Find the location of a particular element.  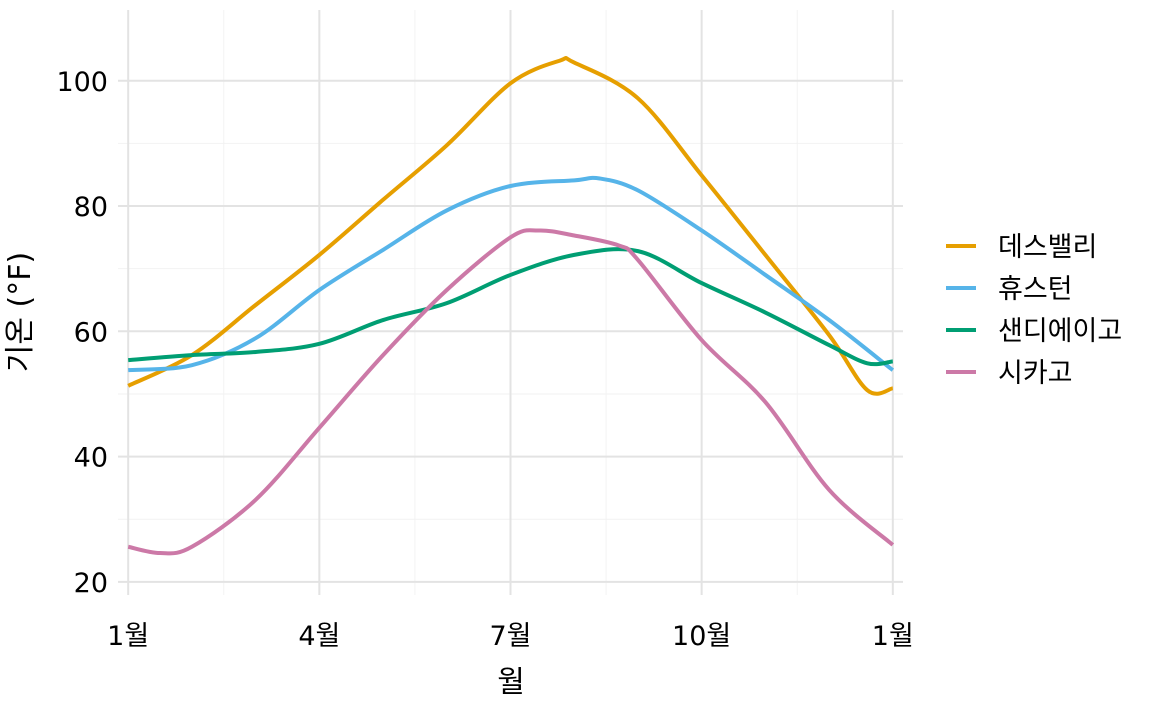

y-axis-ticks: 20 40 60 80 100 is located at coordinates (82, 333).